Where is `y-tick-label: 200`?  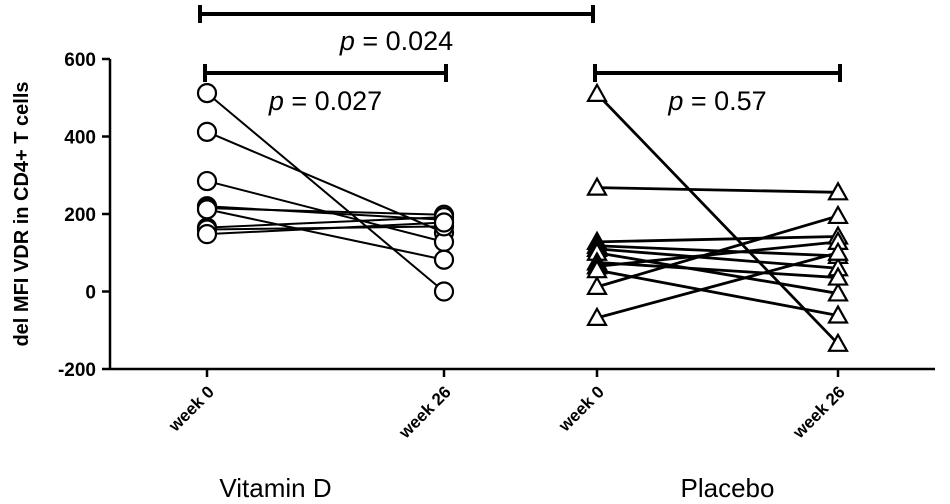
y-tick-label: 200 is located at coordinates (80, 215).